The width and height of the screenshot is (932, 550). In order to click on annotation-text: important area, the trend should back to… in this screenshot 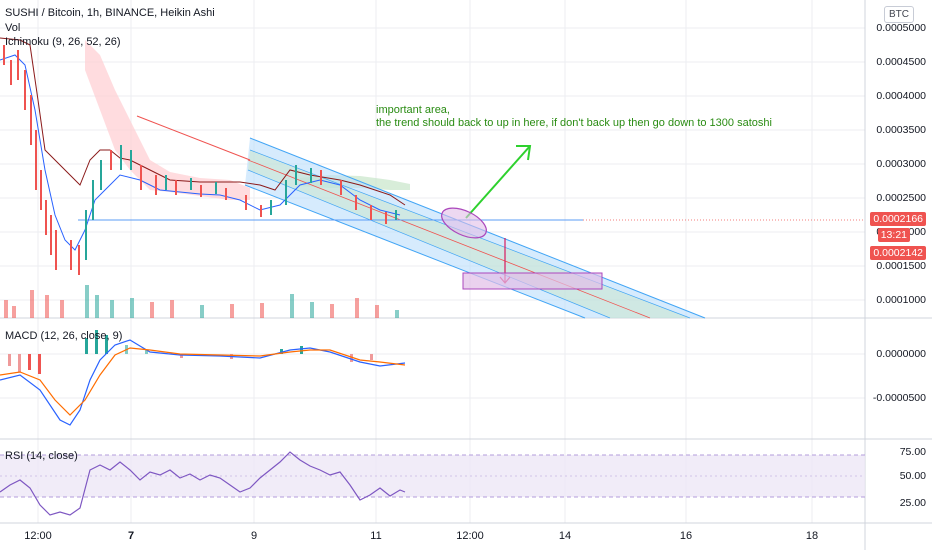, I will do `click(574, 117)`.